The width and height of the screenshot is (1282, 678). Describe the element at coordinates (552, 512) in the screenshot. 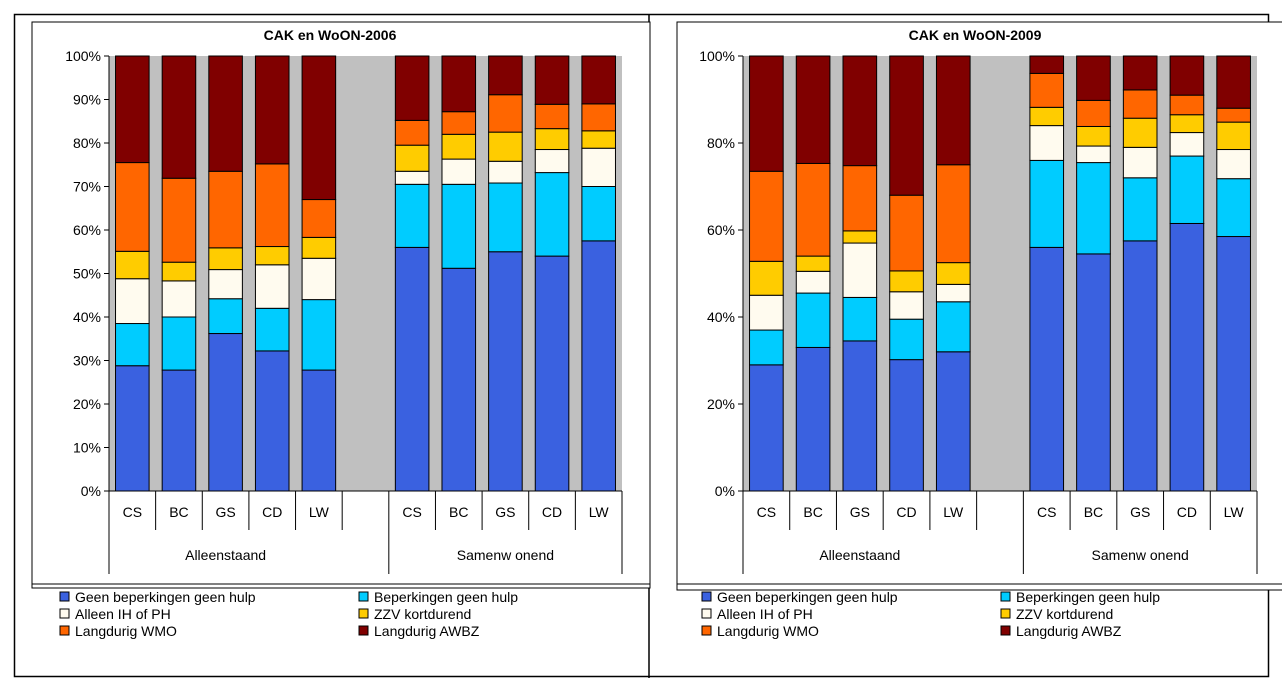

I see `x-tick-label: CD` at that location.